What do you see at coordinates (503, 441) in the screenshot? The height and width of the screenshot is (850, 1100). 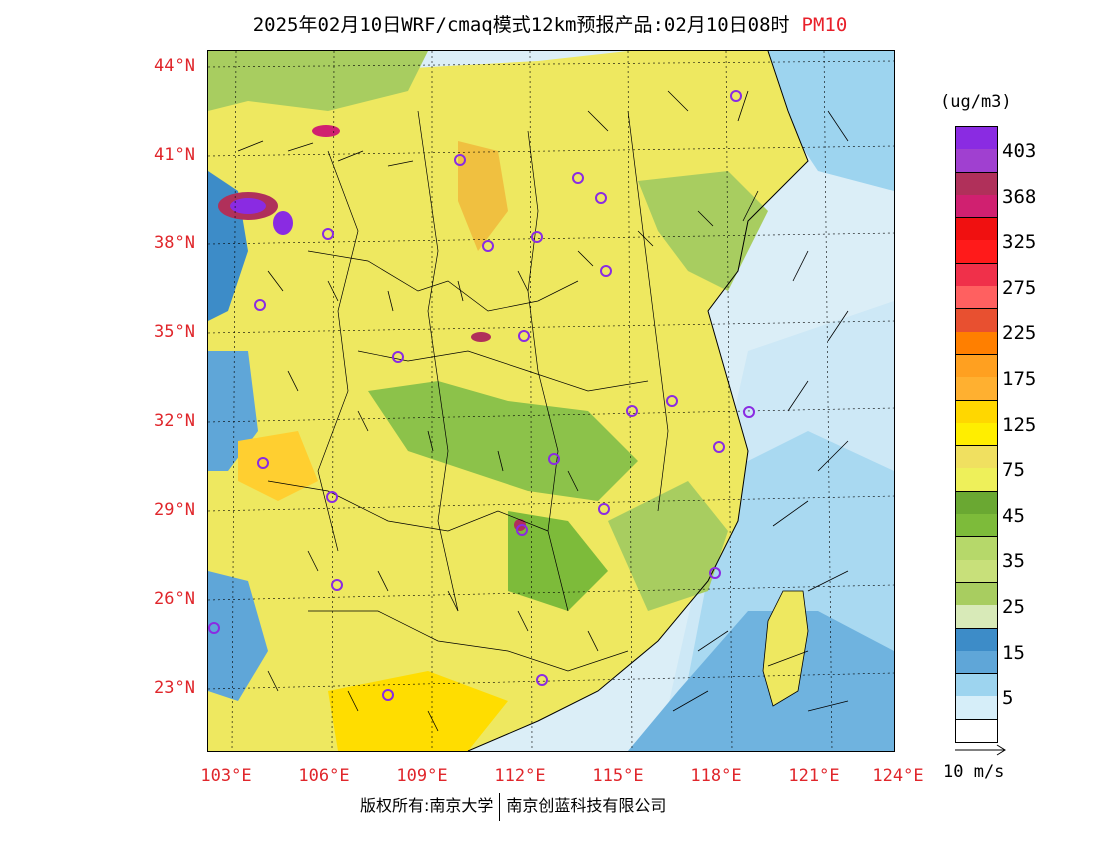 I see `green-central` at bounding box center [503, 441].